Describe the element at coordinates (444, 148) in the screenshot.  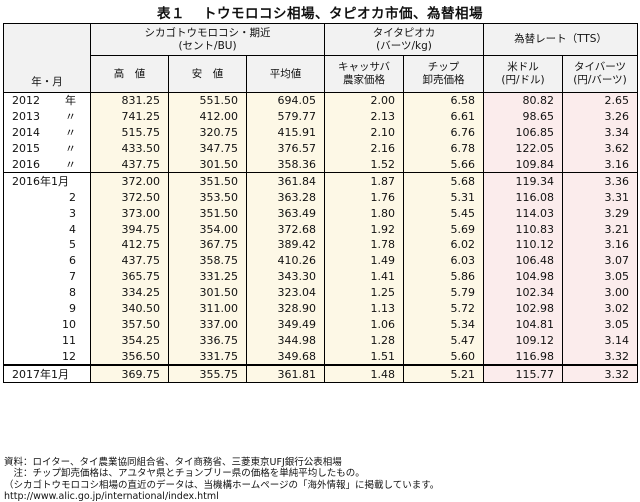
I see `cell-chip: 6.78` at that location.